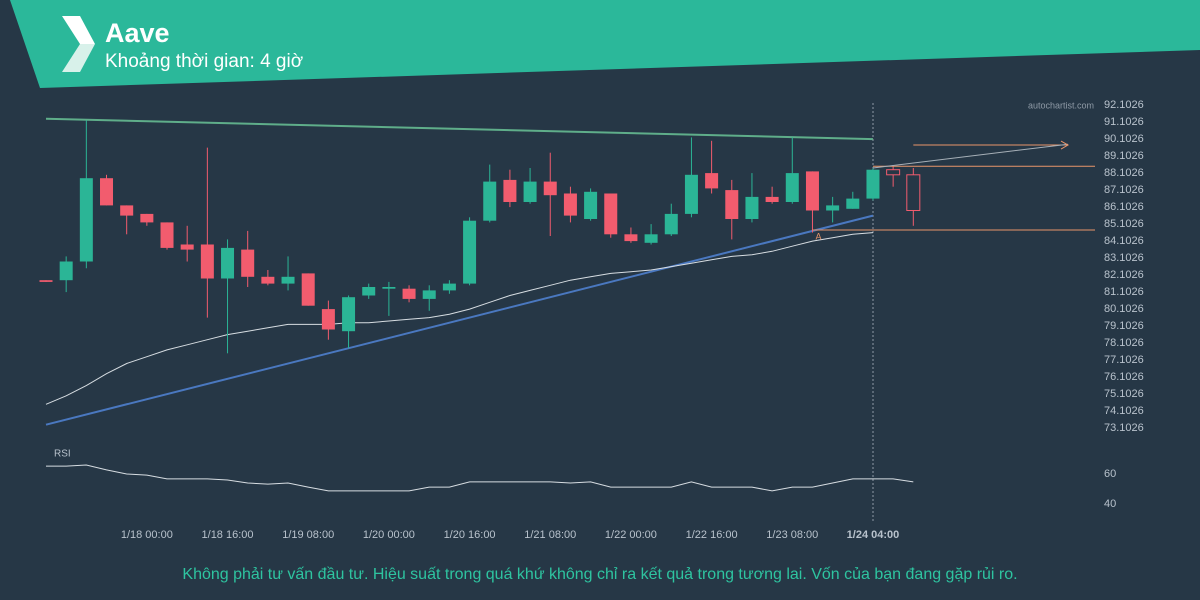  Describe the element at coordinates (1124, 241) in the screenshot. I see `y-tick-label: 84.1026` at that location.